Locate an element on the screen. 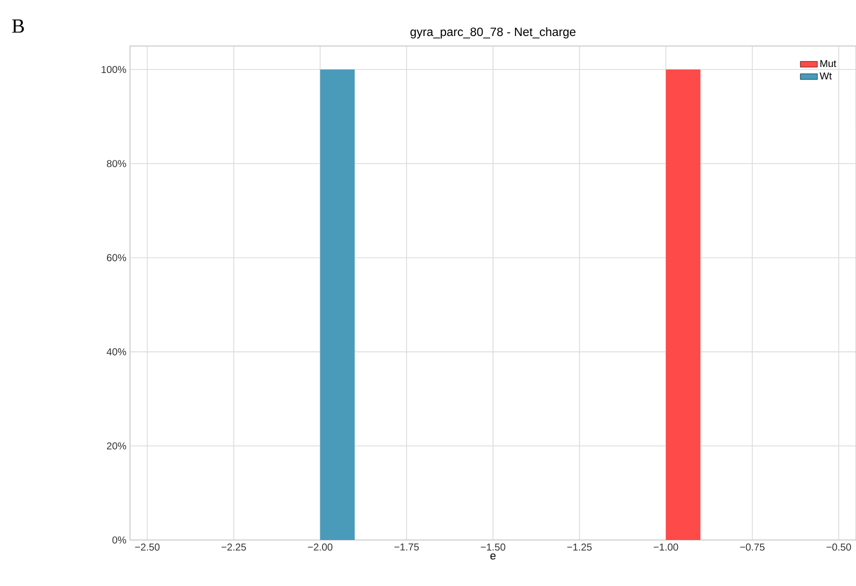  x-axis-title: e is located at coordinates (493, 556).